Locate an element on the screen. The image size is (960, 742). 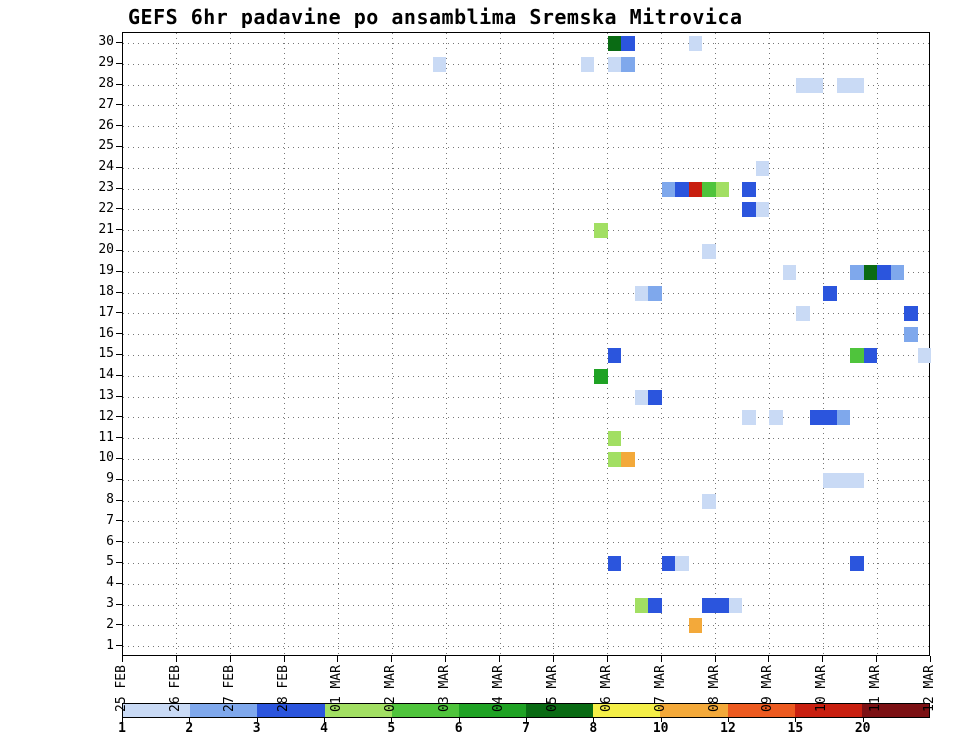
y-tick-label: 3 is located at coordinates (110, 603).